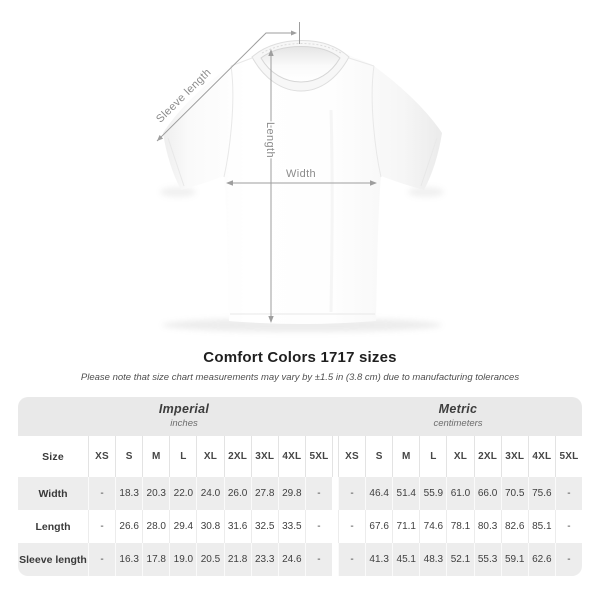 This screenshot has height=600, width=600. What do you see at coordinates (129, 456) in the screenshot?
I see `size-header-imperial: S` at bounding box center [129, 456].